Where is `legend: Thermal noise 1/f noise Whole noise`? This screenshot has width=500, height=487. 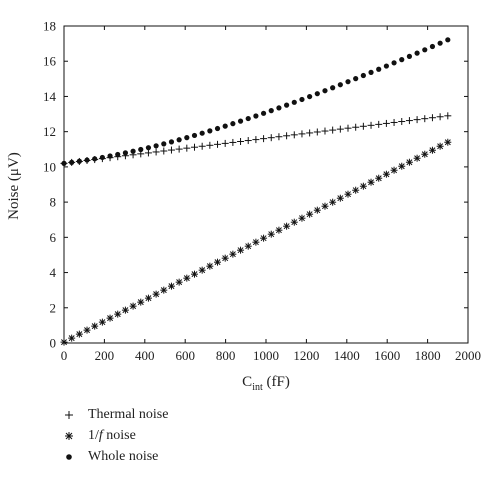
legend: Thermal noise 1/f noise Whole noise is located at coordinates (113, 435).